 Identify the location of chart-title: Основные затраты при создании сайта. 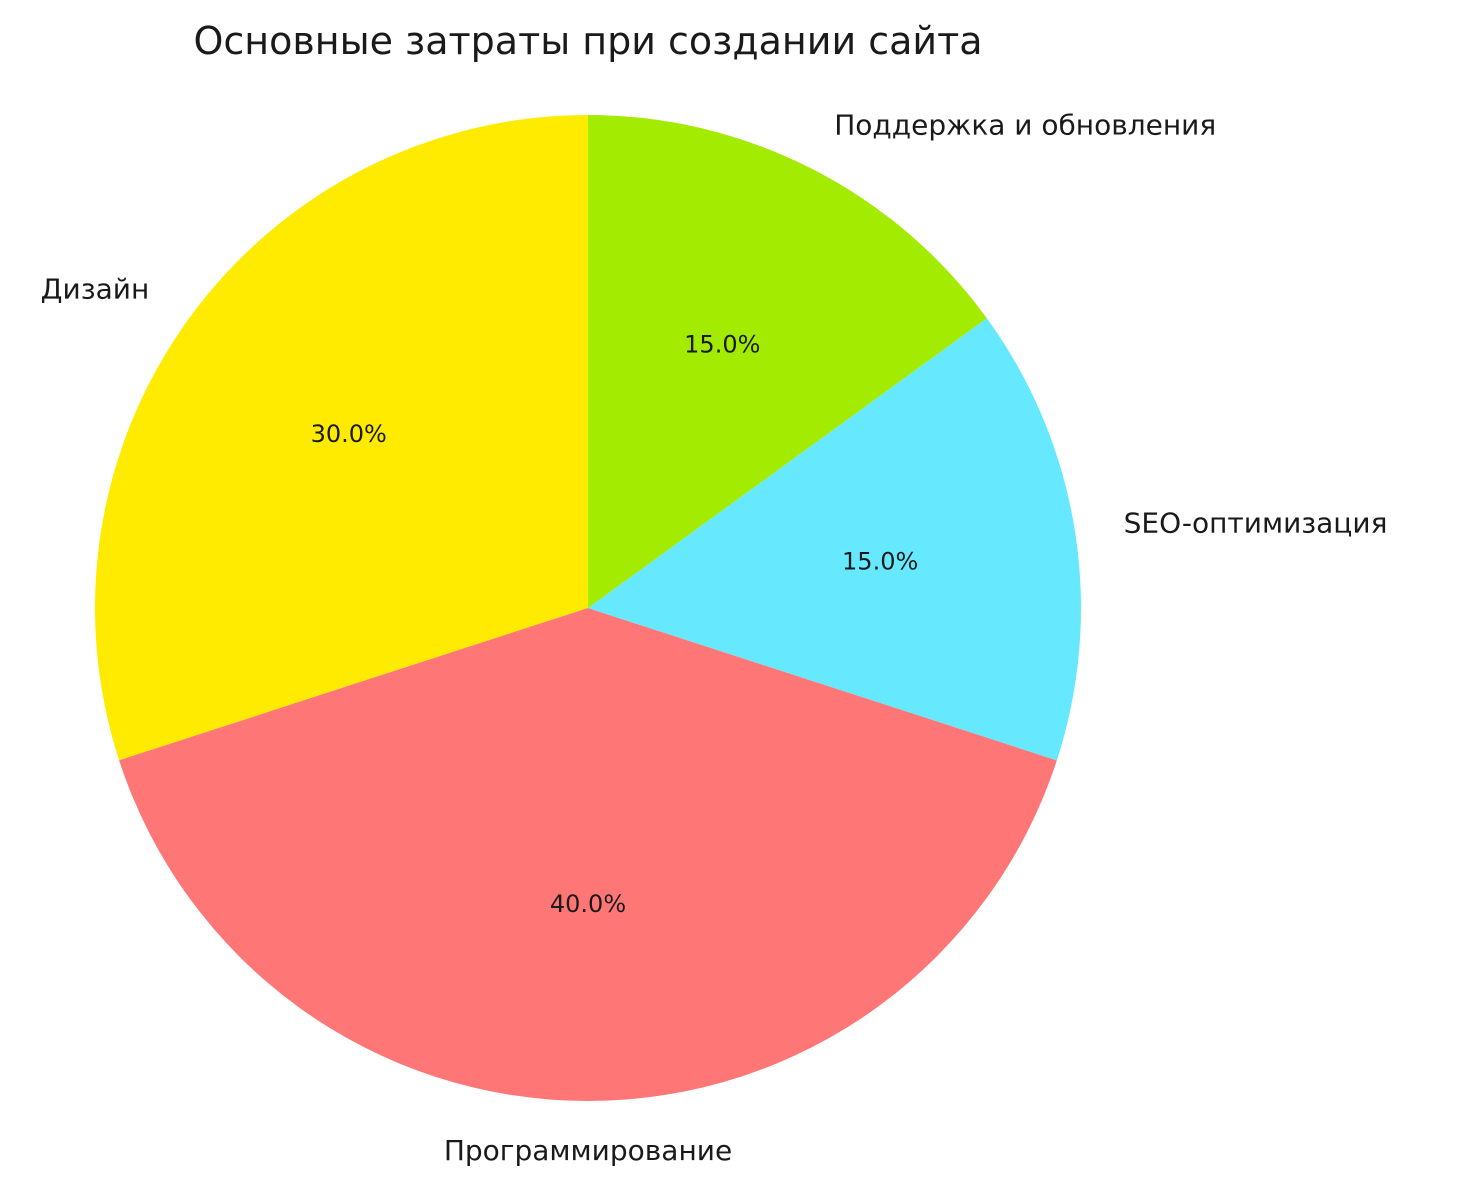
(587, 41).